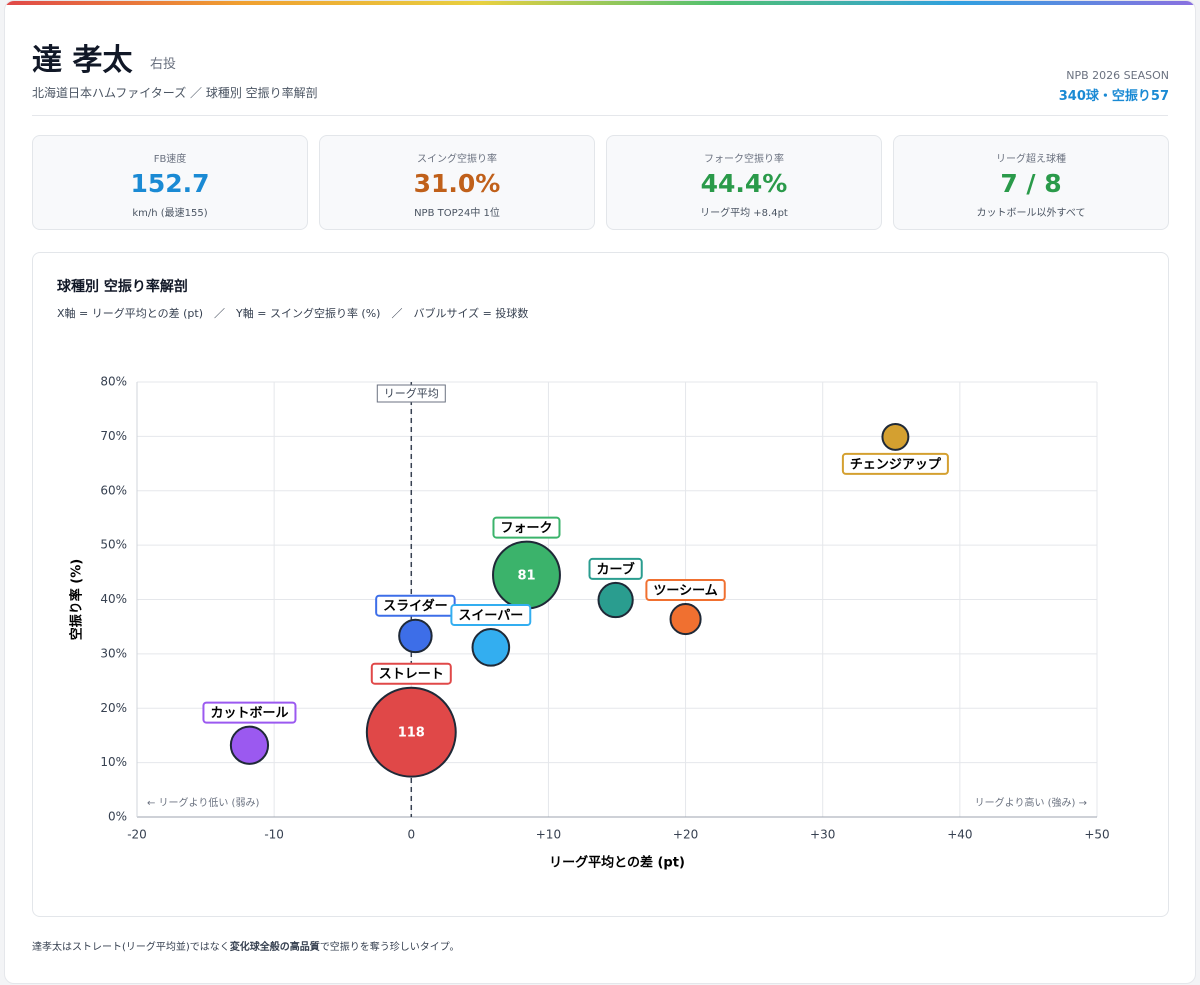  Describe the element at coordinates (203, 802) in the screenshot. I see `annotation: ← リーグより低い (弱み)` at that location.